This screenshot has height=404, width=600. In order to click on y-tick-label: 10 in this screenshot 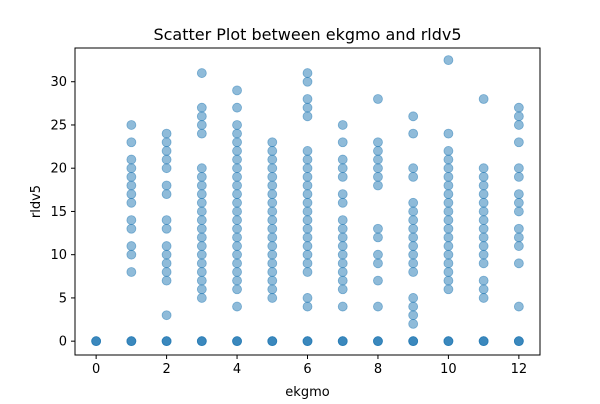, I will do `click(58, 255)`.